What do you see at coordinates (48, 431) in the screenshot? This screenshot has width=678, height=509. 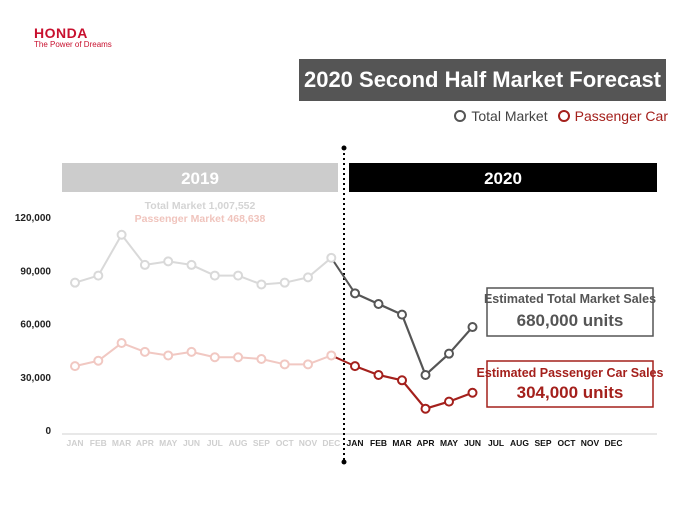 I see `y-tick-label: 0` at bounding box center [48, 431].